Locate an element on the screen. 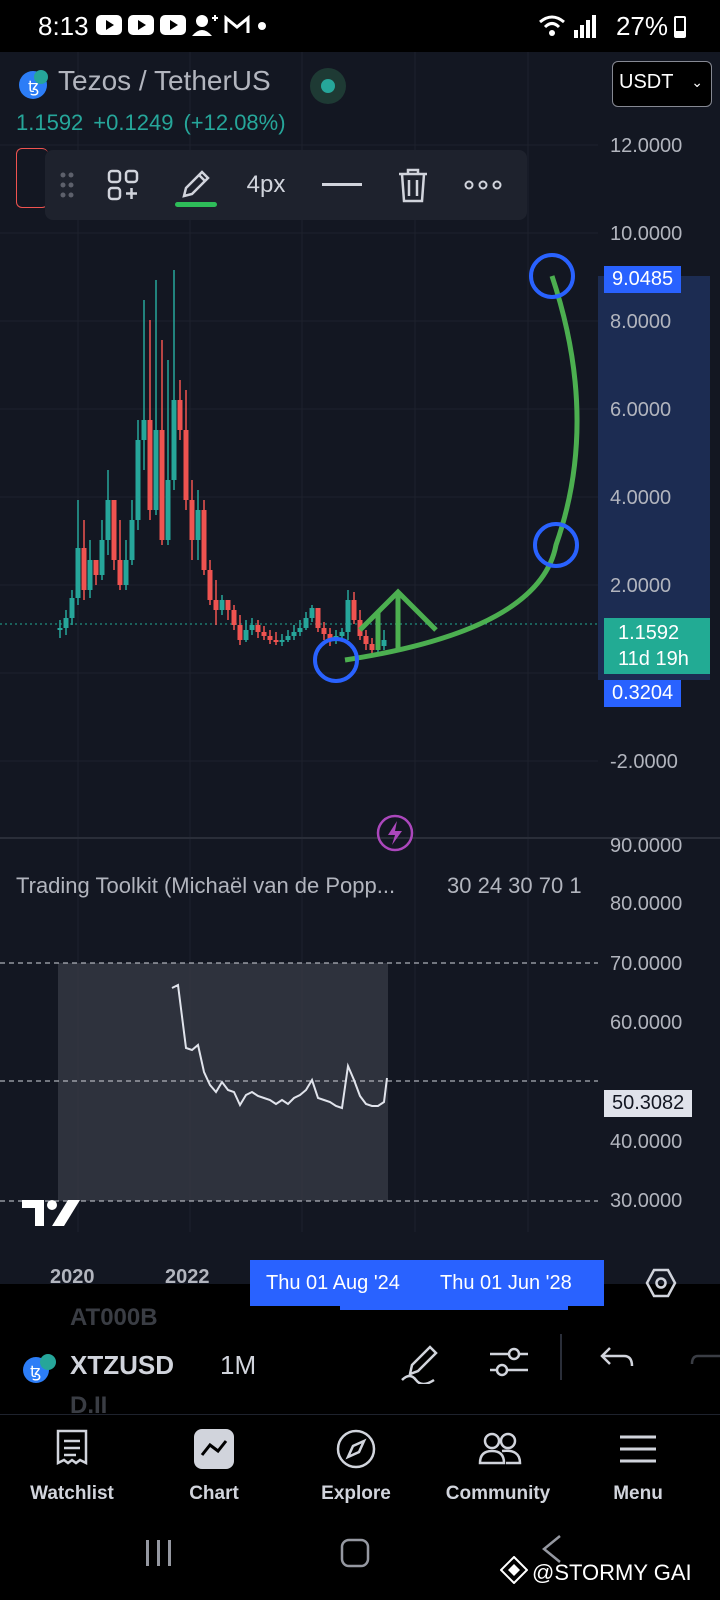 This screenshot has height=1600, width=720. status-time: 8:13 is located at coordinates (63, 26).